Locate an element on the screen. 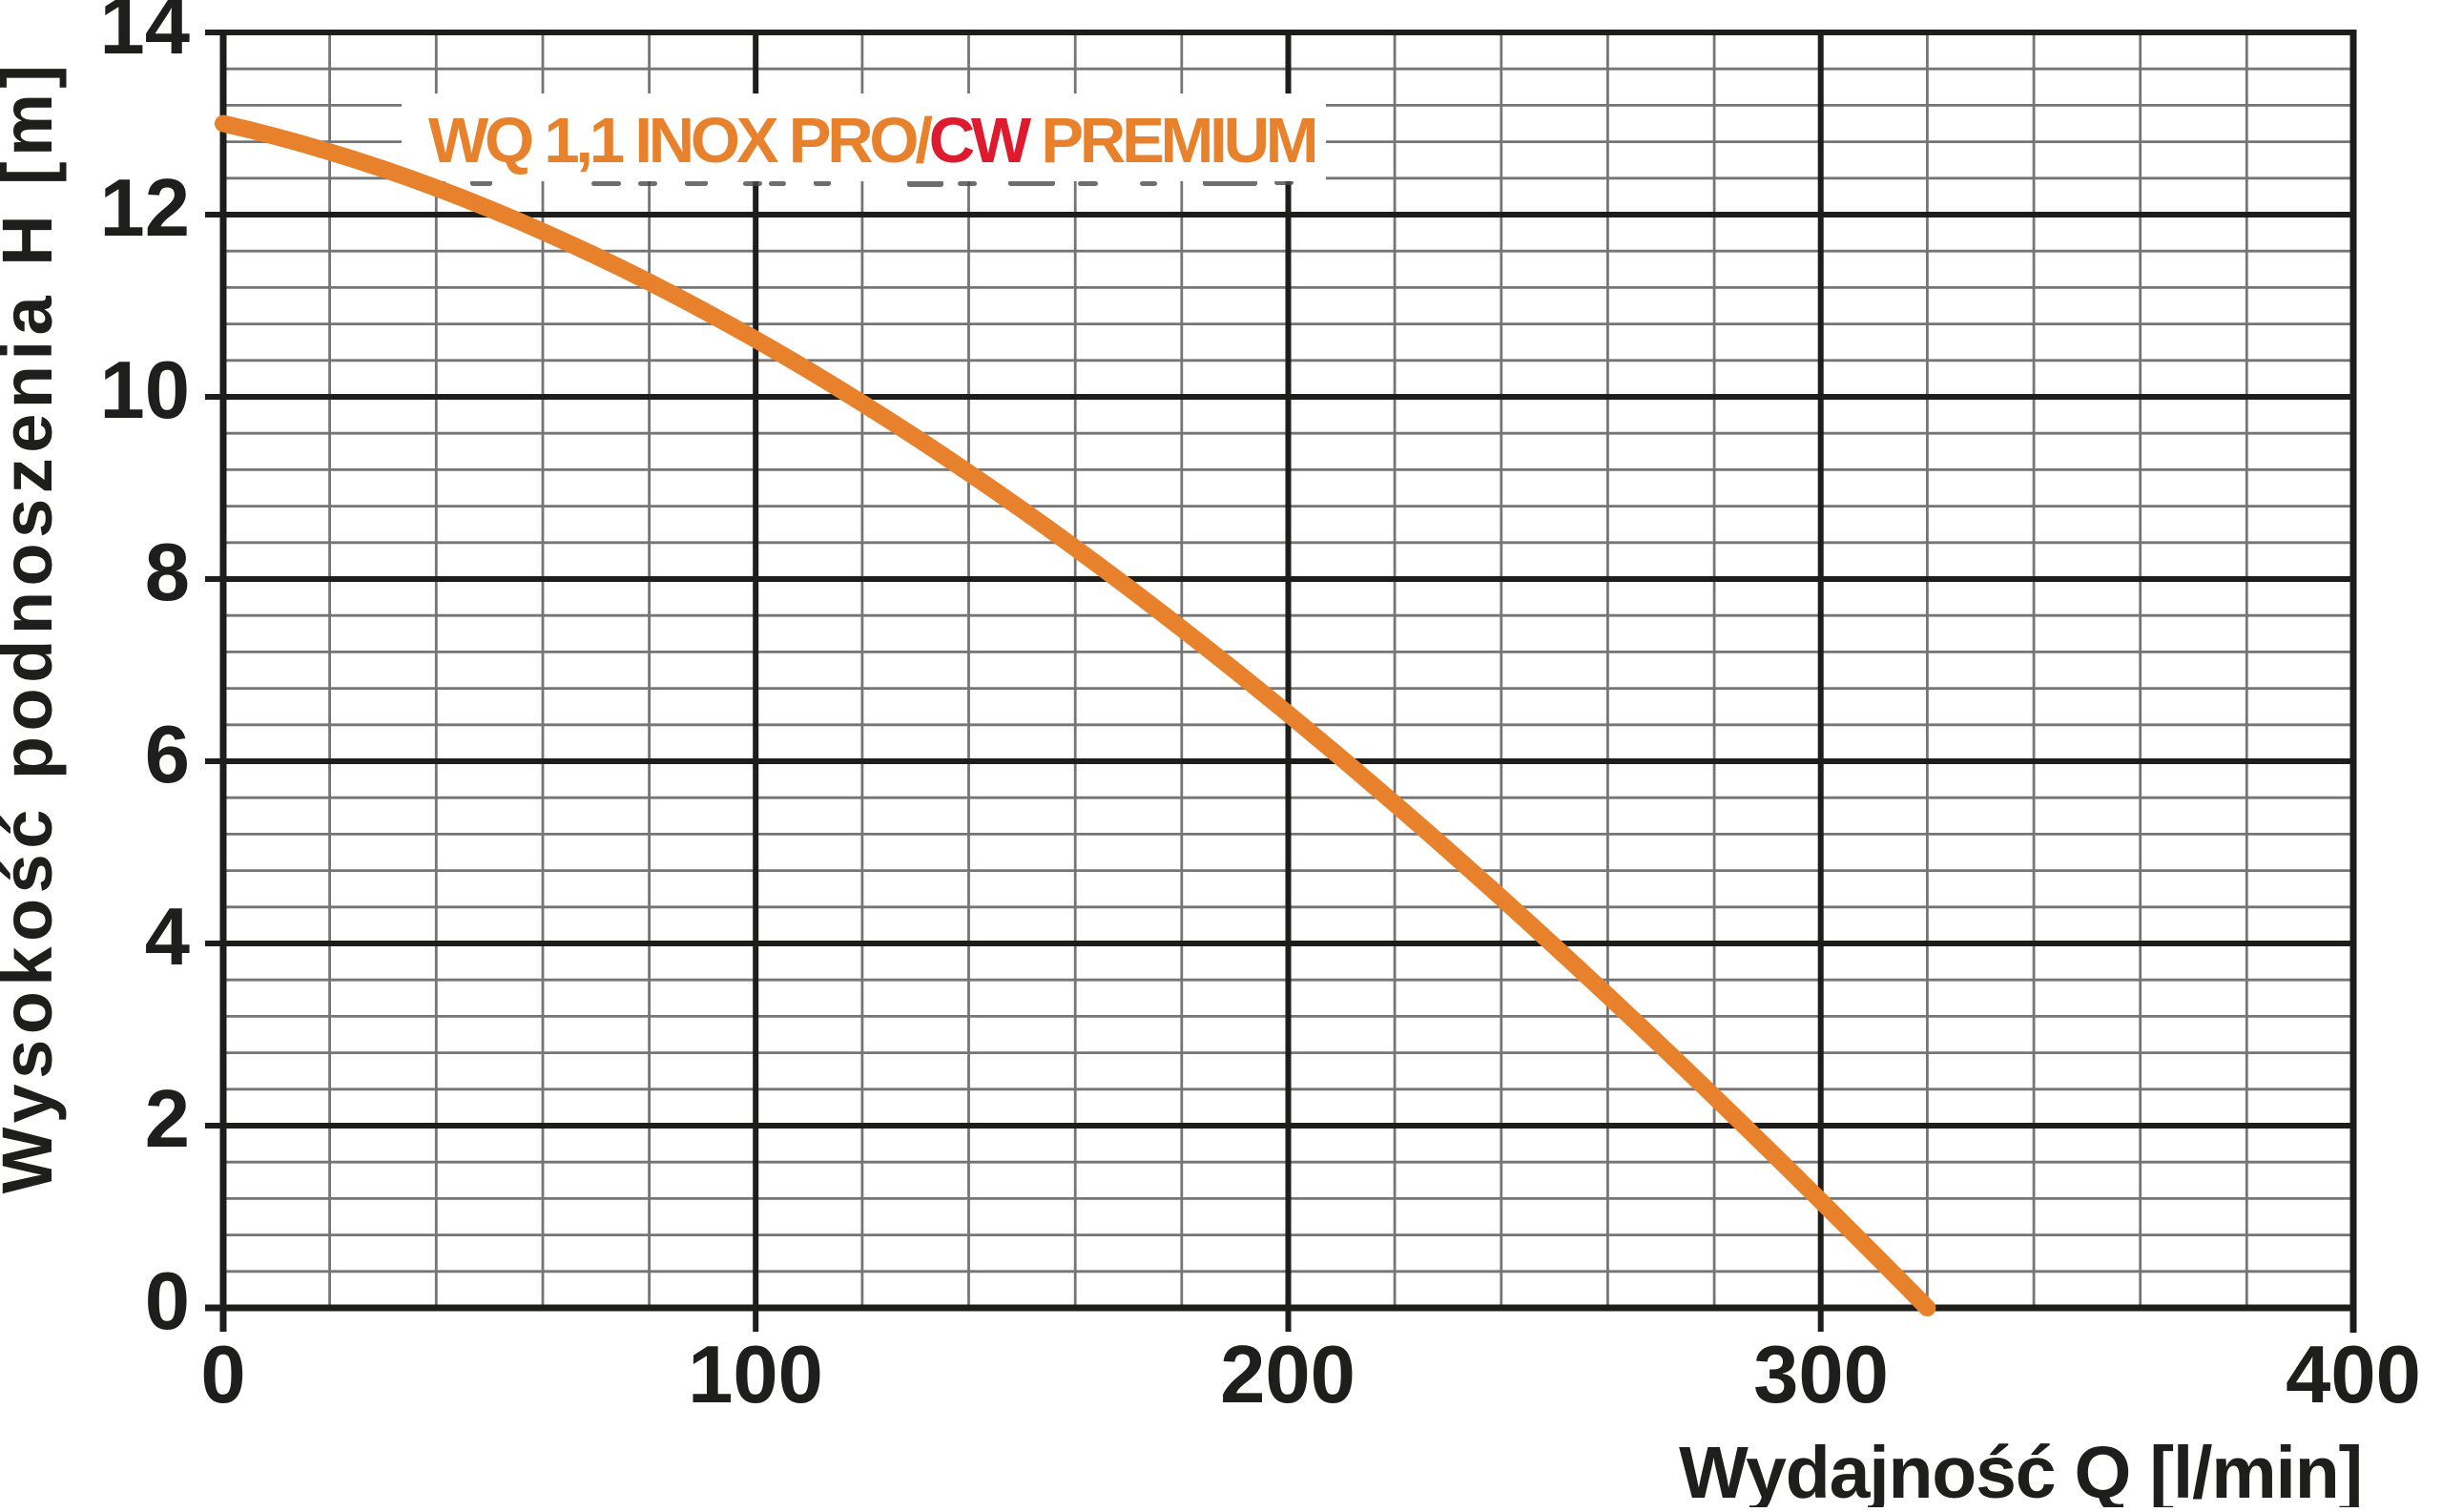 This screenshot has height=1512, width=2442. svg-text: 300 is located at coordinates (1821, 1375).